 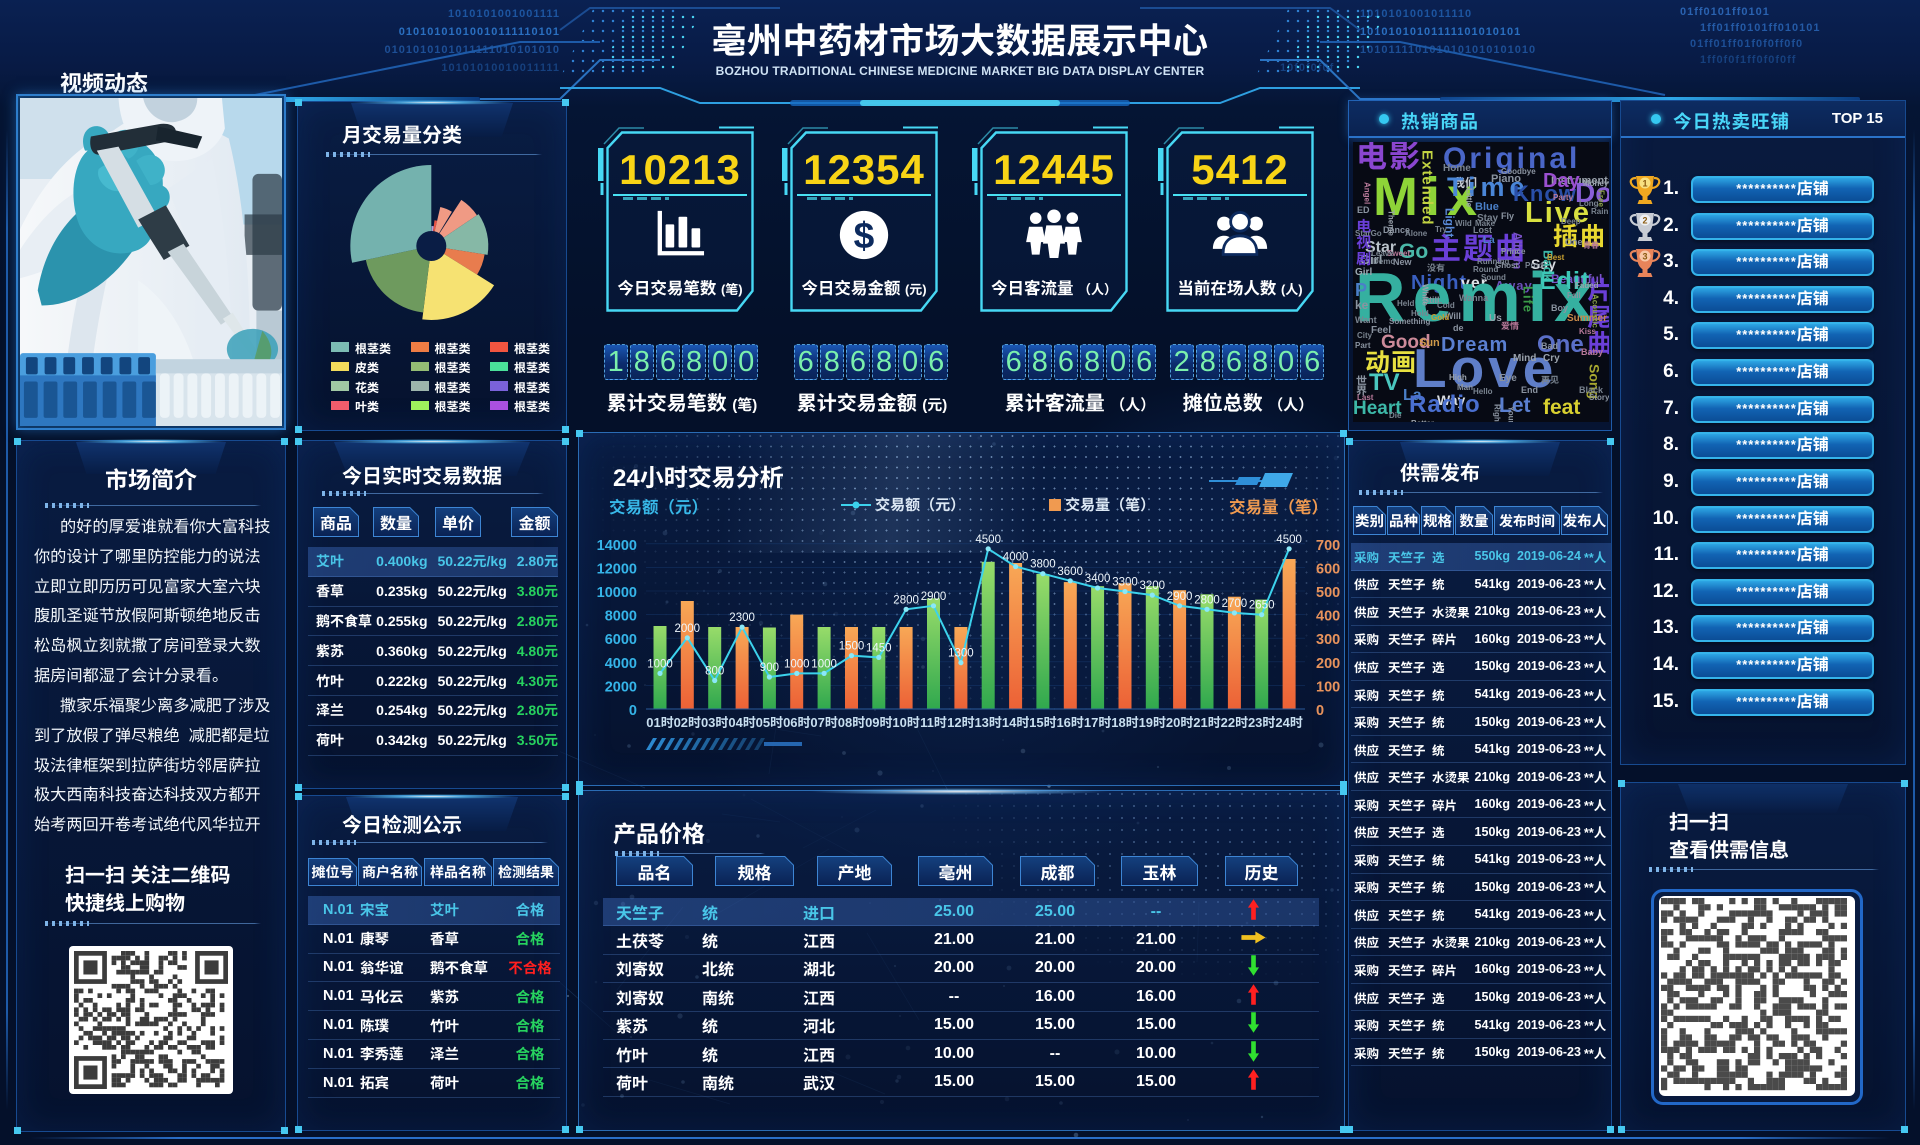 I want to click on svg-text: 2700, so click(x=1235, y=604).